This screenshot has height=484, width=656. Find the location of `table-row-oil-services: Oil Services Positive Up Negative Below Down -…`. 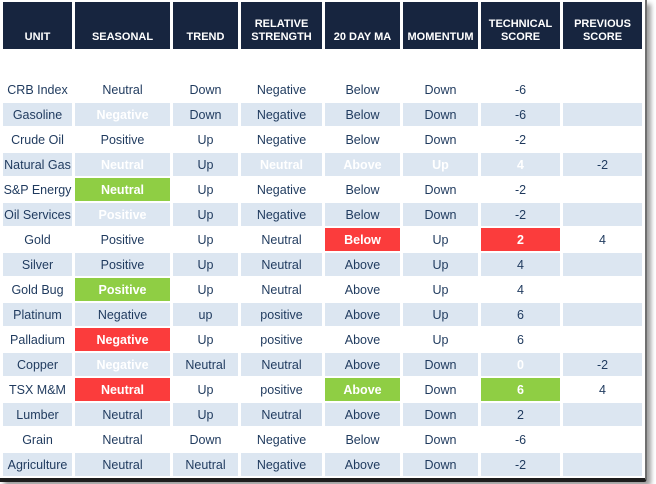

table-row-oil-services: Oil Services Positive Up Negative Below Down -… is located at coordinates (322, 214).